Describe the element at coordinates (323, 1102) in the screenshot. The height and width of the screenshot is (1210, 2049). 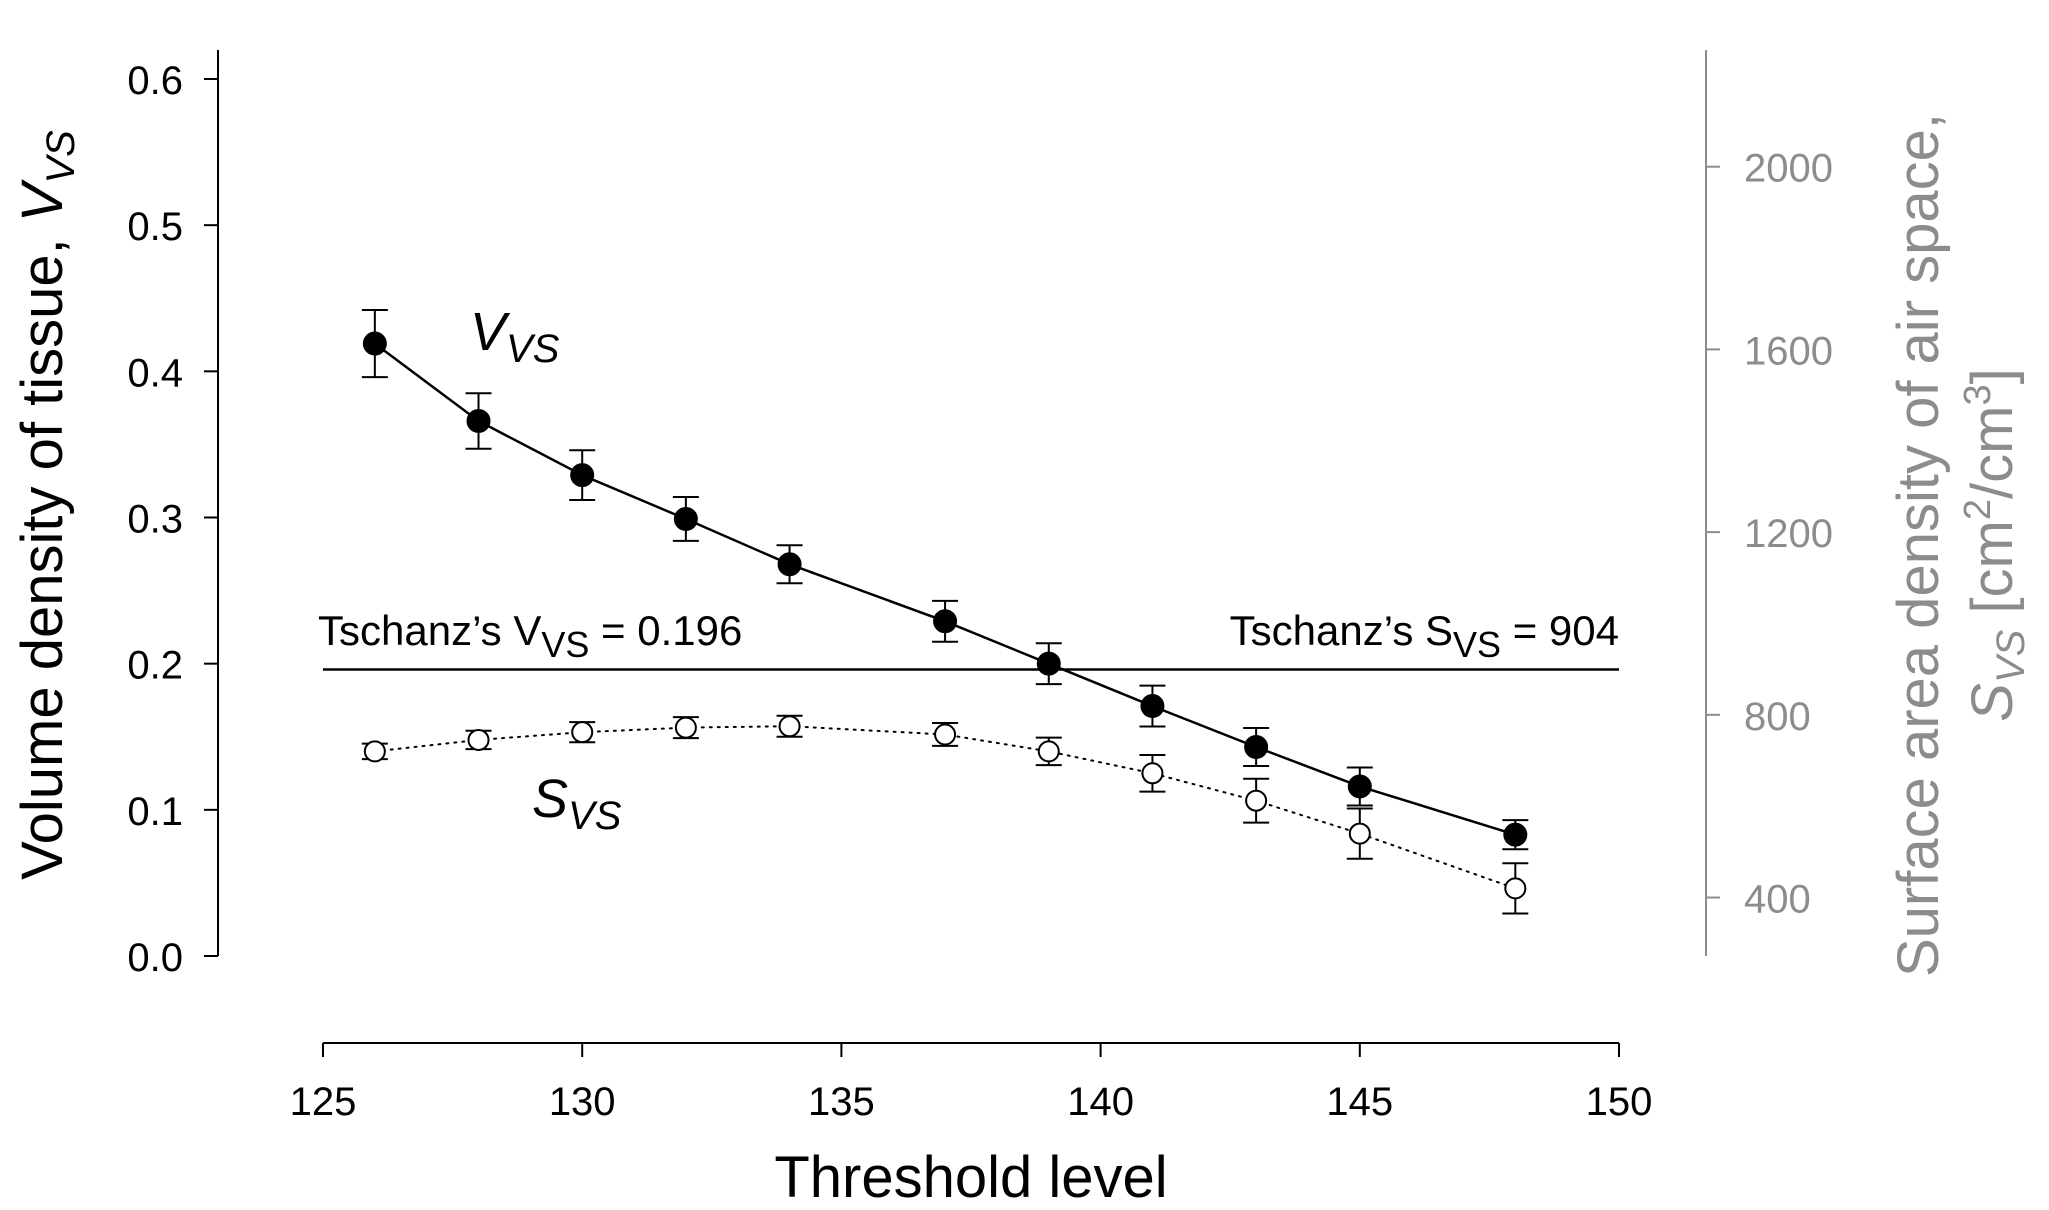
I see `x-tick-label: 125` at that location.